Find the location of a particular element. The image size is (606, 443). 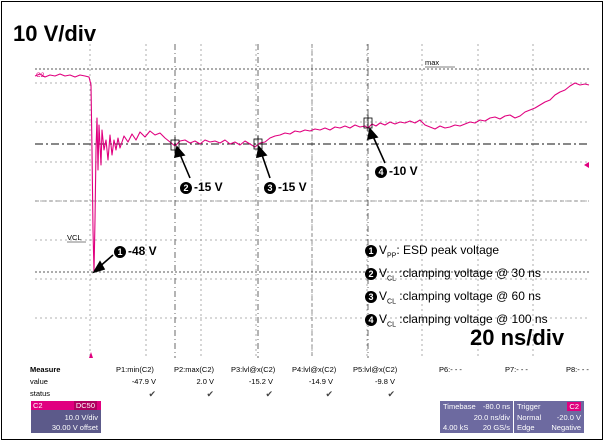

legend-row-3: 3 VCL :clamping voltage @ 60 ns is located at coordinates (456, 299).